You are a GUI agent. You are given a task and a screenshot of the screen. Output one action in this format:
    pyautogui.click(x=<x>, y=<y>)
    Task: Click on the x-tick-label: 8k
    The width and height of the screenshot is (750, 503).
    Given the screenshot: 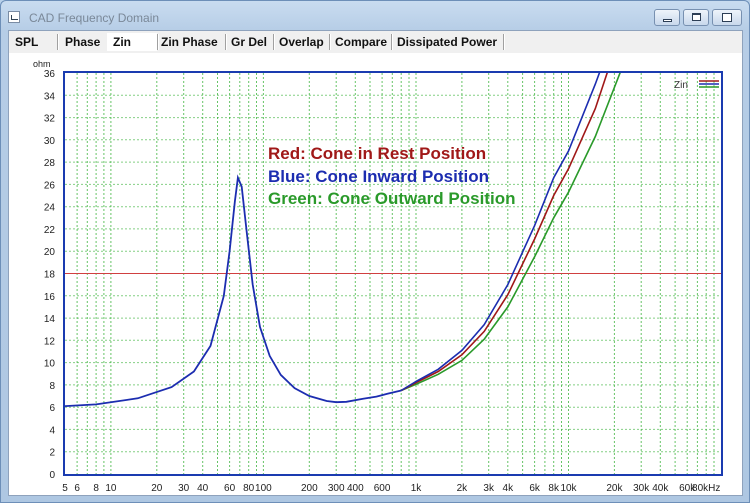 What is the action you would take?
    pyautogui.click(x=554, y=488)
    